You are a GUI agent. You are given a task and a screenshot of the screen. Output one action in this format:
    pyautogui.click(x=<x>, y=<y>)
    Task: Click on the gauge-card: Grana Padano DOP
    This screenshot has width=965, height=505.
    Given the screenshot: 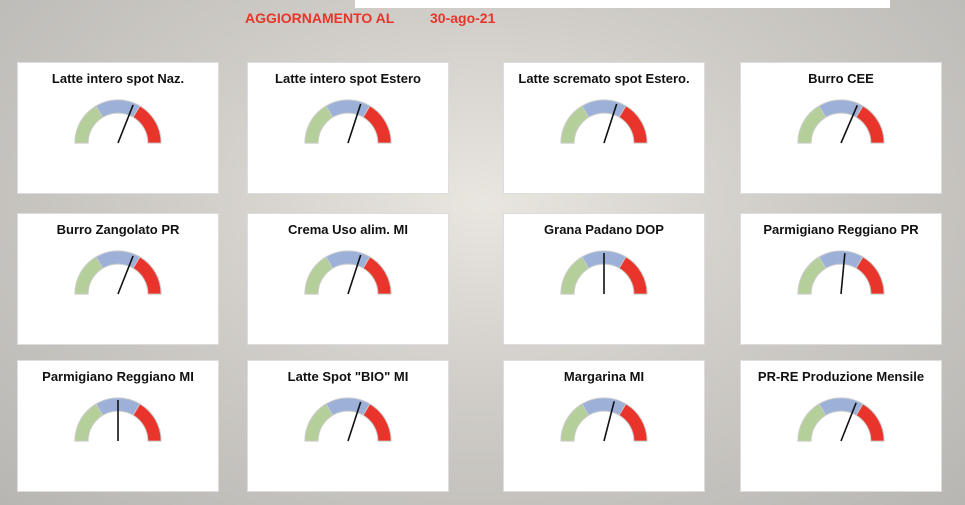 What is the action you would take?
    pyautogui.click(x=604, y=279)
    